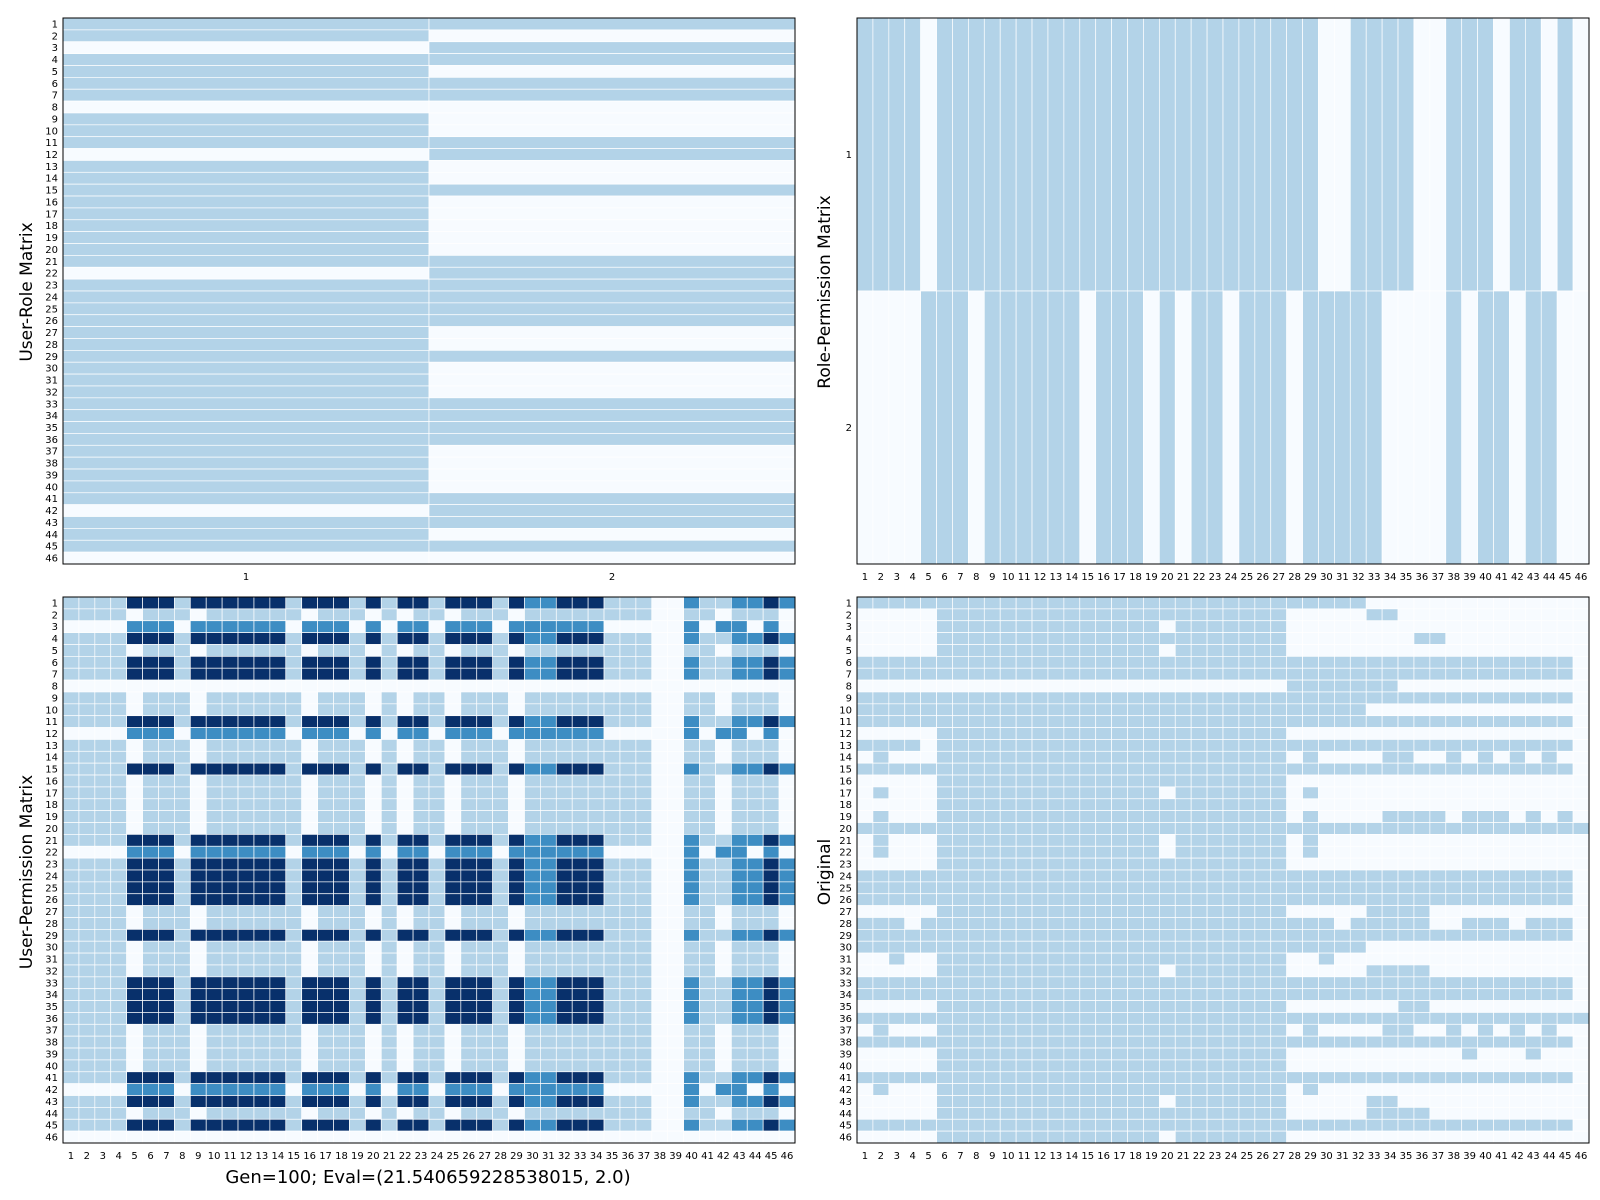  What do you see at coordinates (1087, 577) in the screenshot?
I see `role-permission-x-tick-label: 15` at bounding box center [1087, 577].